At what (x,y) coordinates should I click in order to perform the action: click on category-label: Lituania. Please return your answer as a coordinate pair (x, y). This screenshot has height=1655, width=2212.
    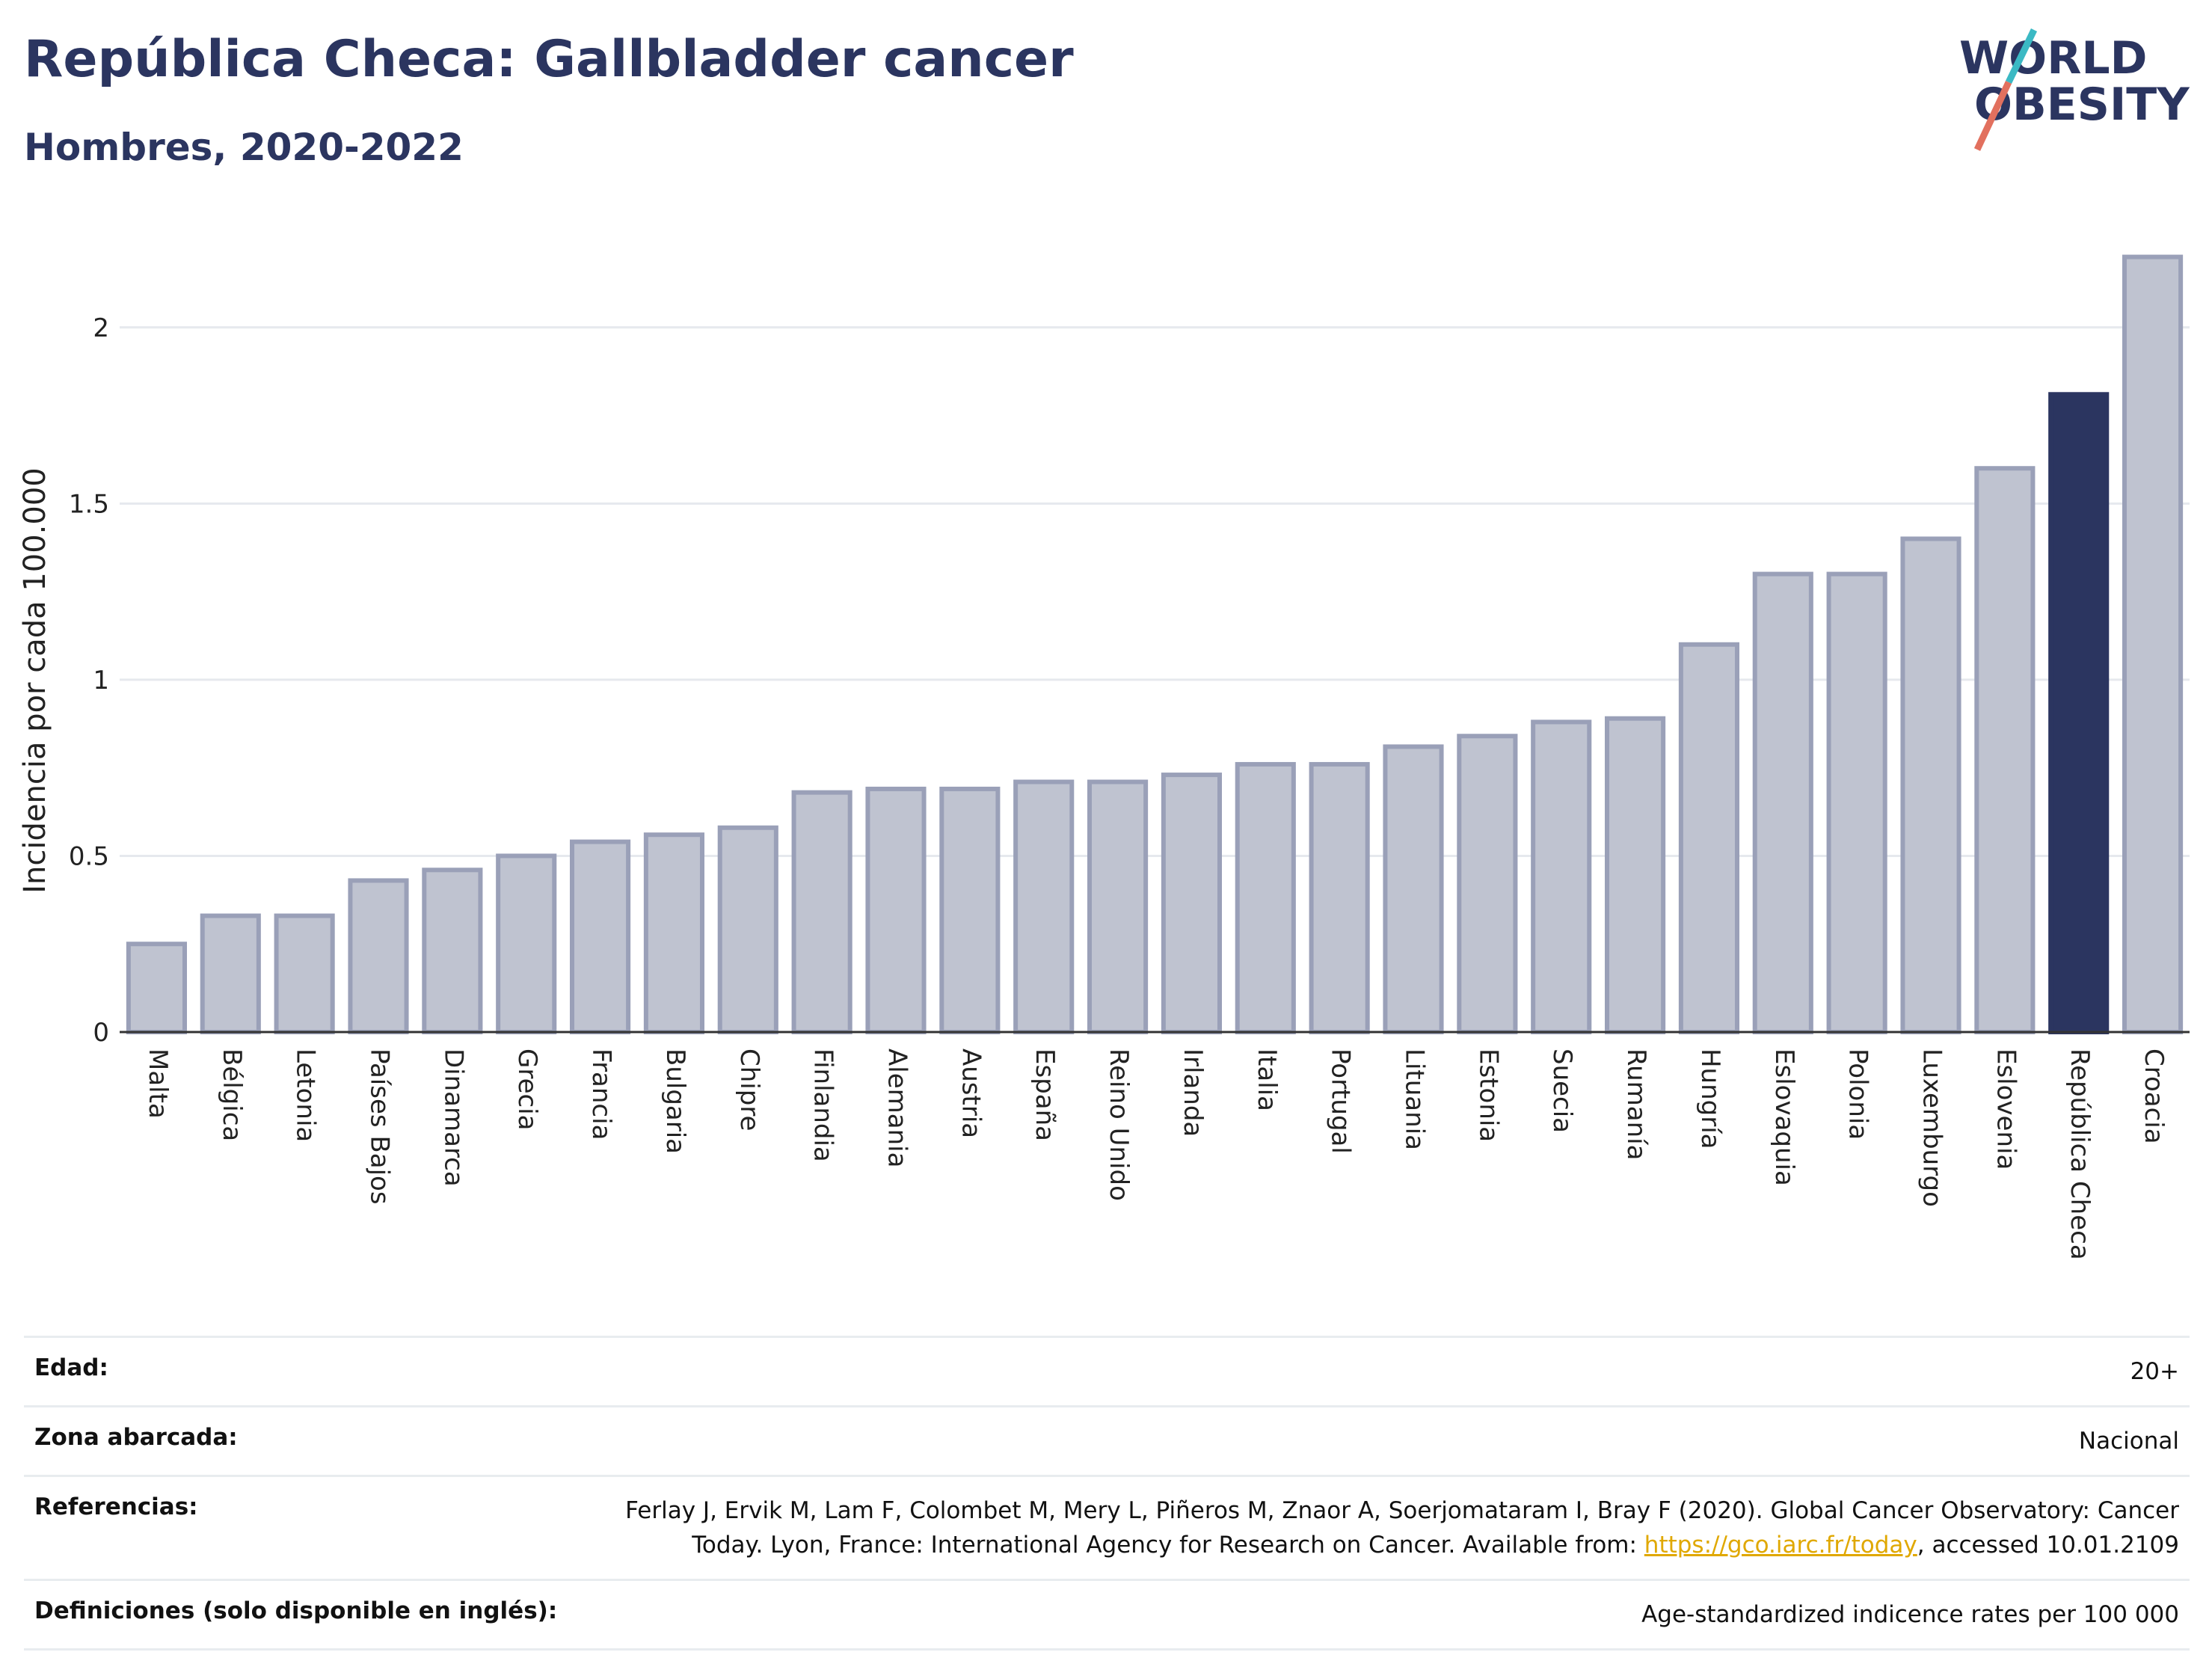
    Looking at the image, I should click on (1415, 1099).